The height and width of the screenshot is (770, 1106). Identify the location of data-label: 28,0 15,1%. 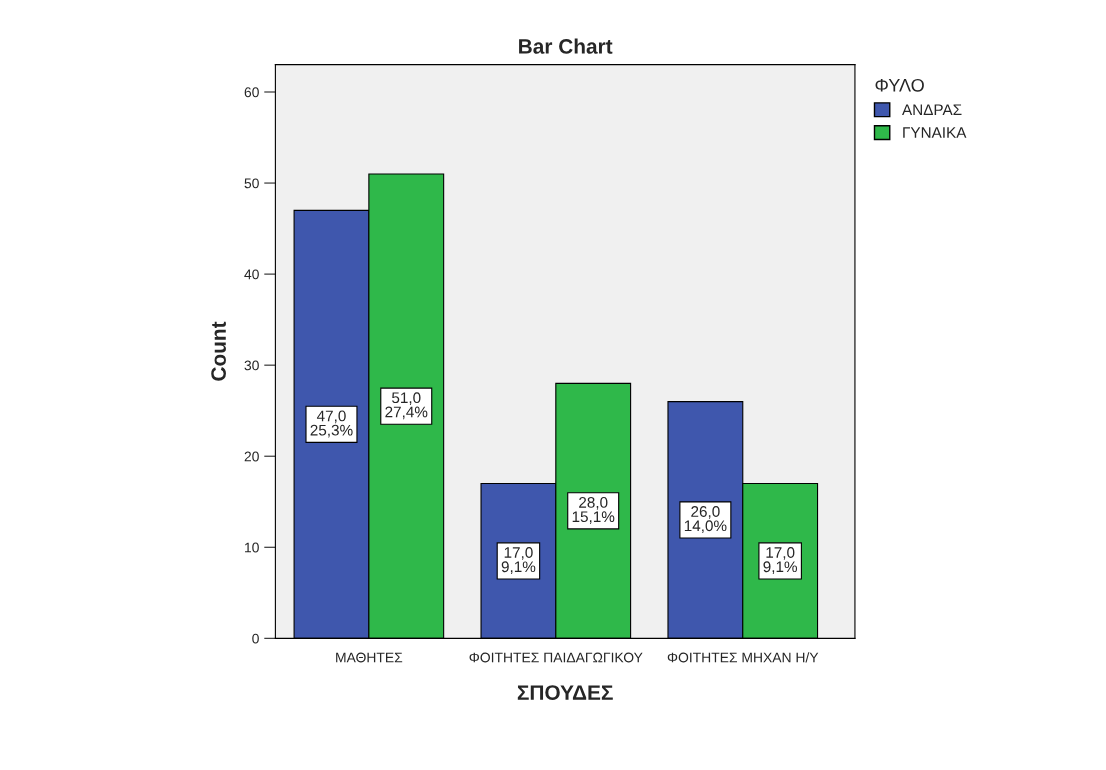
(593, 510).